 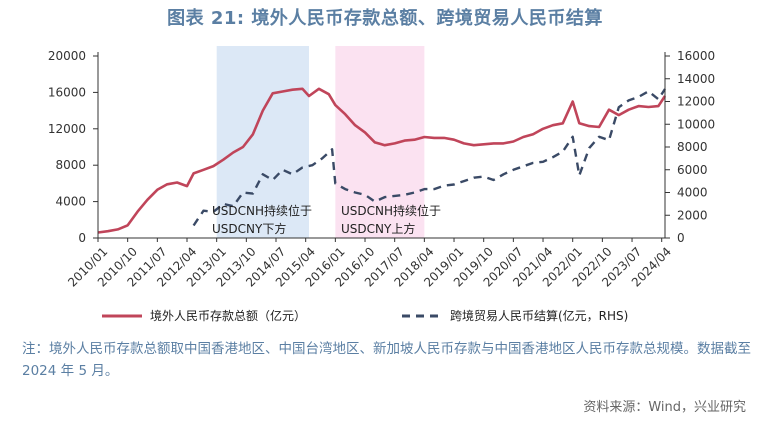 I want to click on right-axis-ticks: 0 2000 4000 6000 8000 10000 12000 14000 16000, so click(x=690, y=147).